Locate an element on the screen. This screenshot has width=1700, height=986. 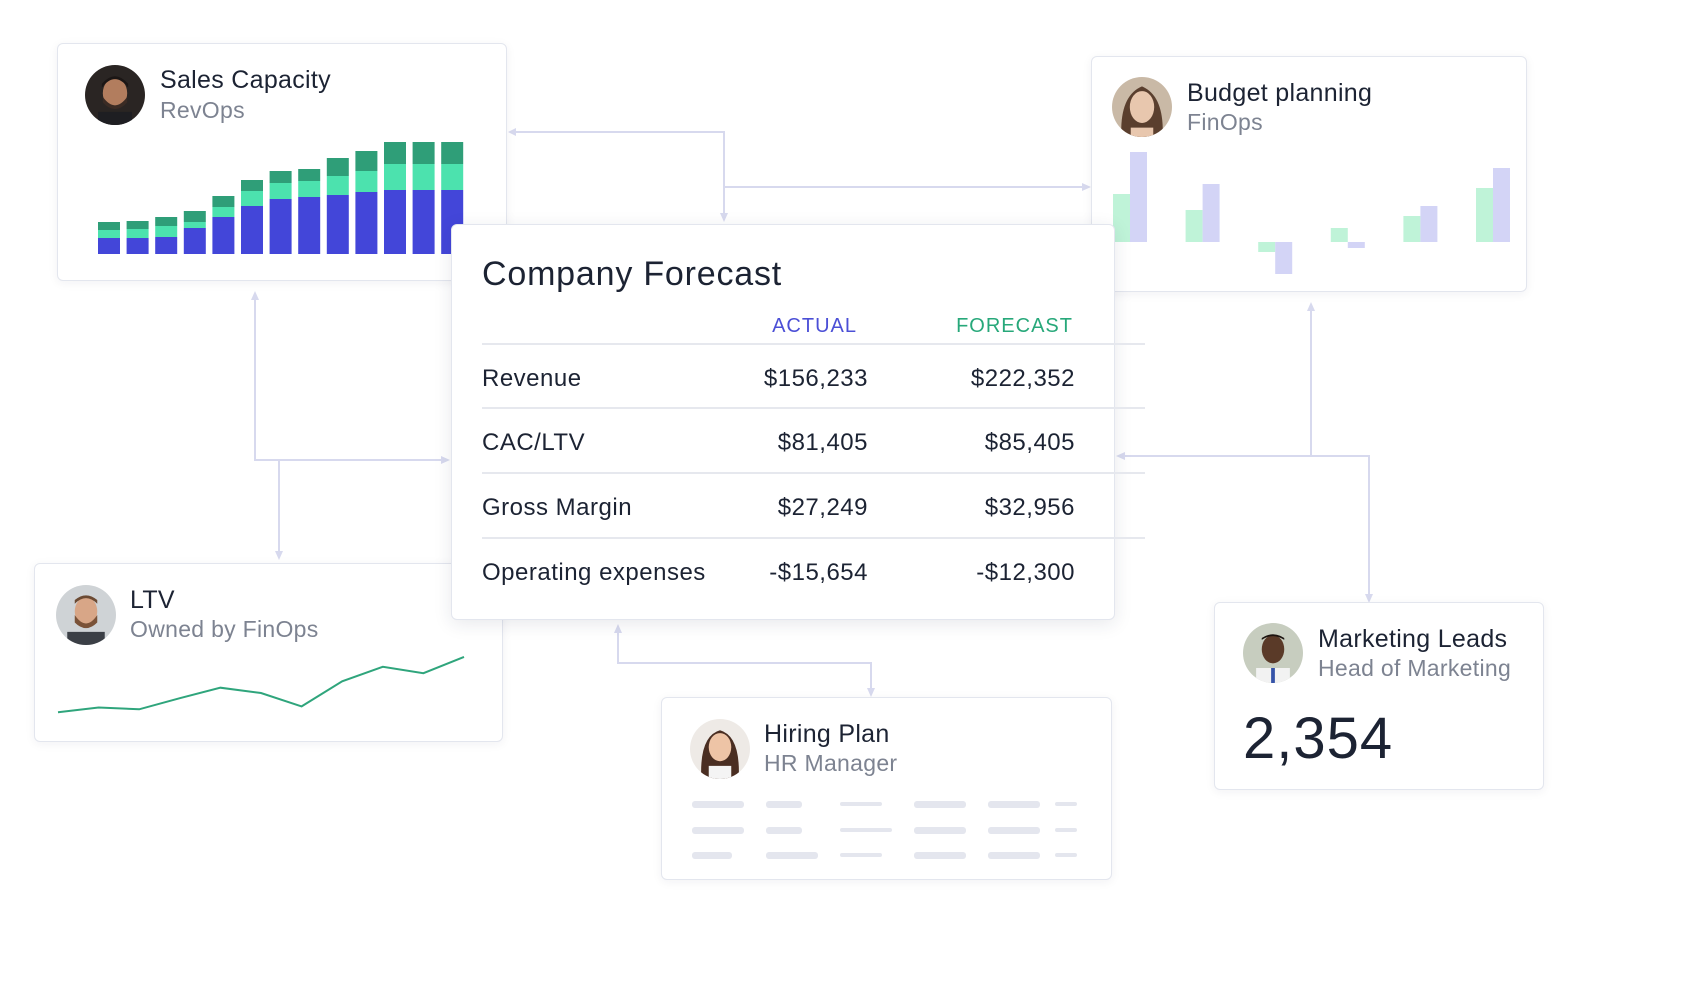
budget-planning-chart is located at coordinates (1311, 213).